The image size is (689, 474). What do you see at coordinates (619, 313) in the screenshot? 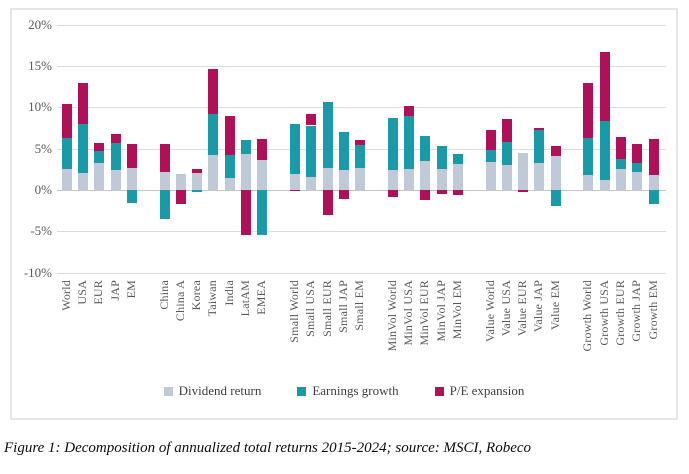
I see `x-axis-category-label: Growth EUR` at bounding box center [619, 313].